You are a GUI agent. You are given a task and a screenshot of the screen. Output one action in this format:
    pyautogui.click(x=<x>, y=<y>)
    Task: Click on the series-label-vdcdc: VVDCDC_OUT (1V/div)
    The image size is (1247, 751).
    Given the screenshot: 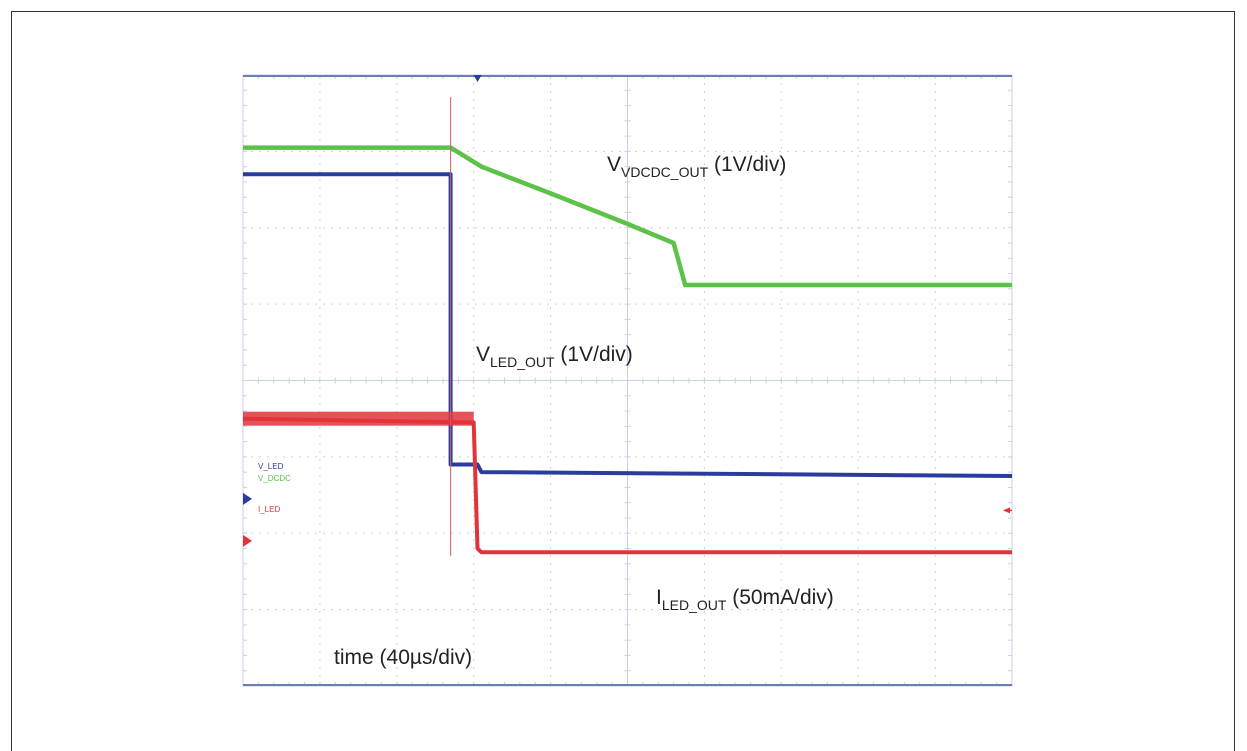 What is the action you would take?
    pyautogui.click(x=697, y=166)
    